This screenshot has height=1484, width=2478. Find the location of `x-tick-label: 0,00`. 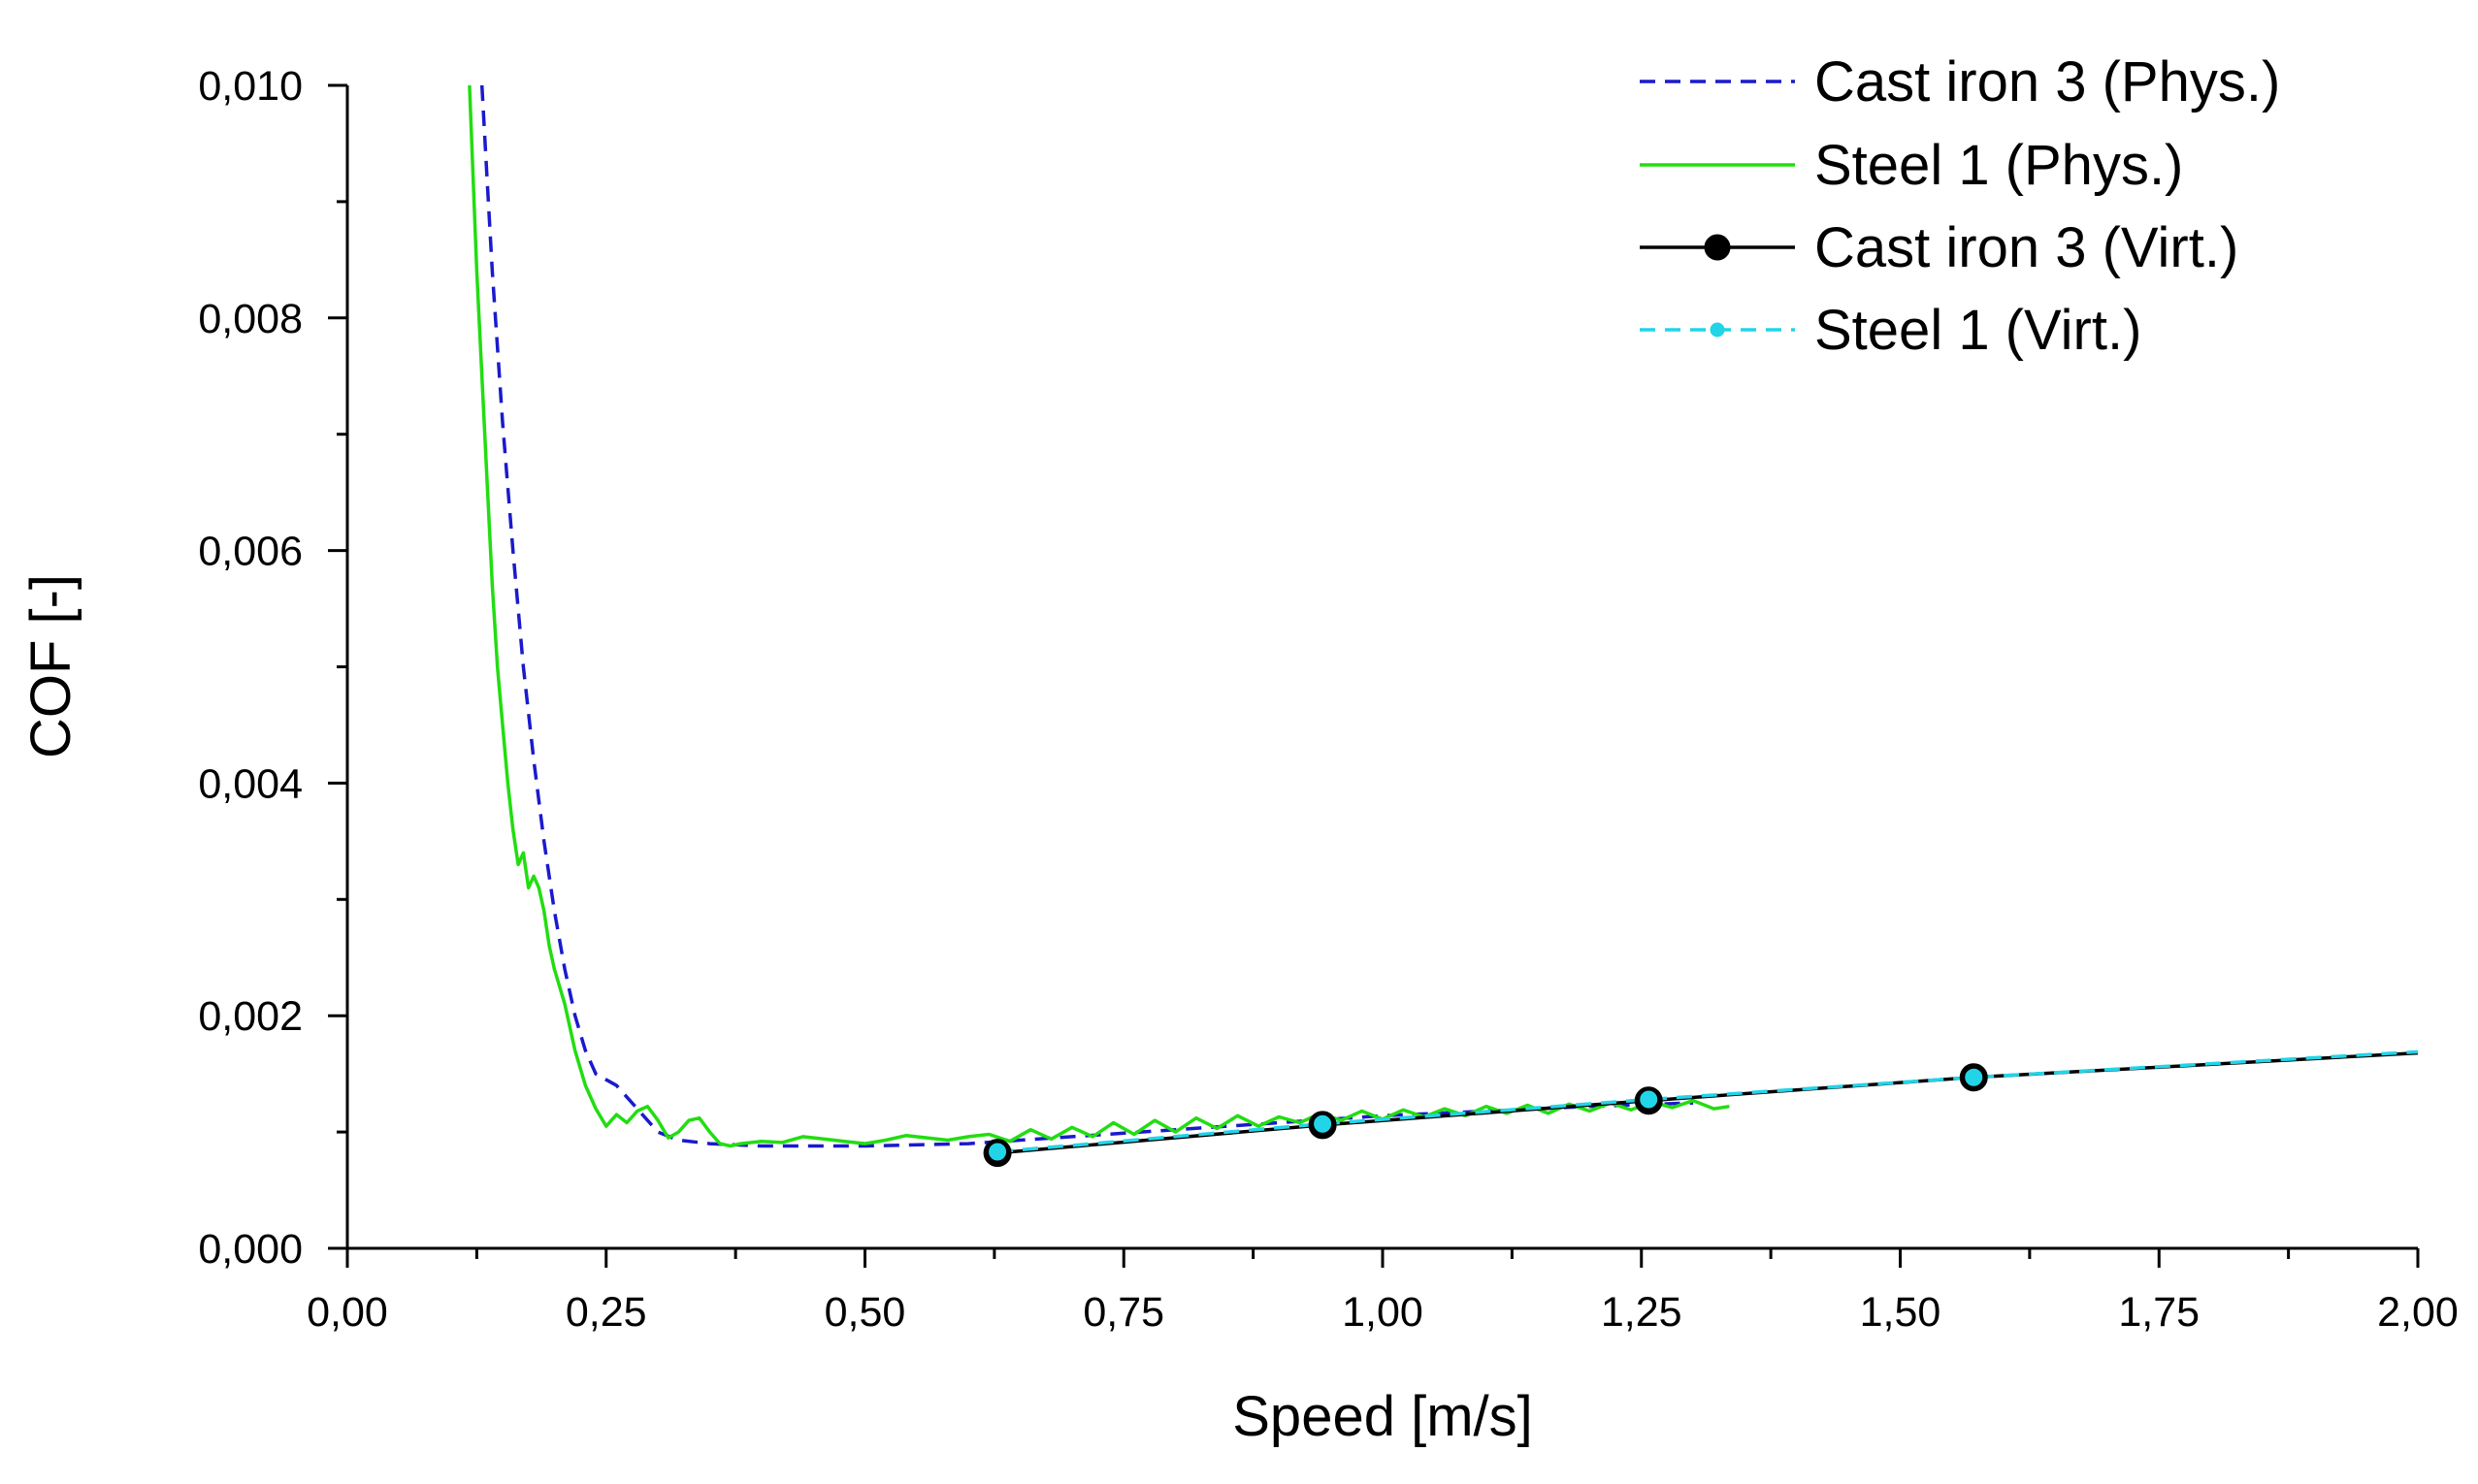

x-tick-label: 0,00 is located at coordinates (348, 1312).